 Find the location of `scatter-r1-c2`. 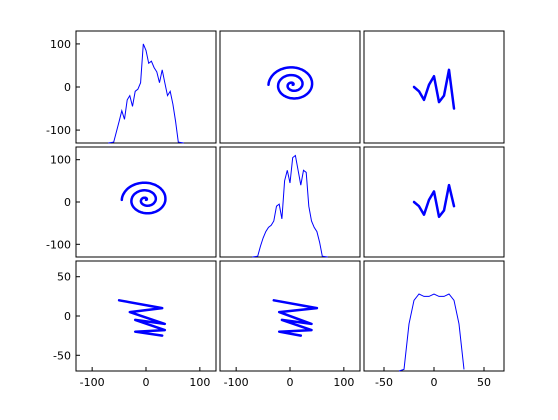

scatter-r1-c2 is located at coordinates (434, 201).